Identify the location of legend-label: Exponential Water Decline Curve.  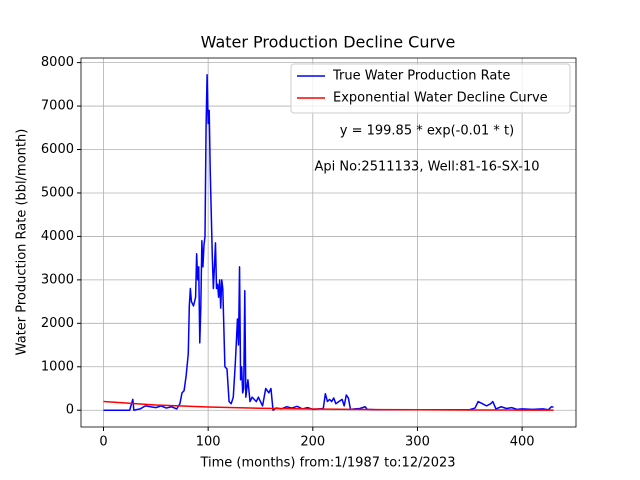
(440, 98).